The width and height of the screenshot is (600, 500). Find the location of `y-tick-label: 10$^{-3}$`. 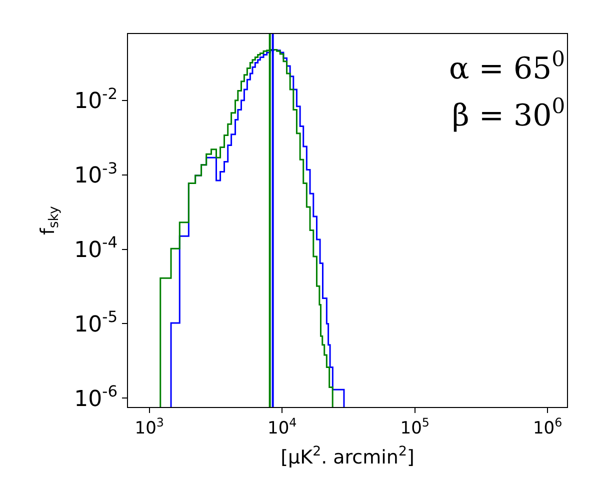

y-tick-label: 10$^{-3}$ is located at coordinates (96, 174).